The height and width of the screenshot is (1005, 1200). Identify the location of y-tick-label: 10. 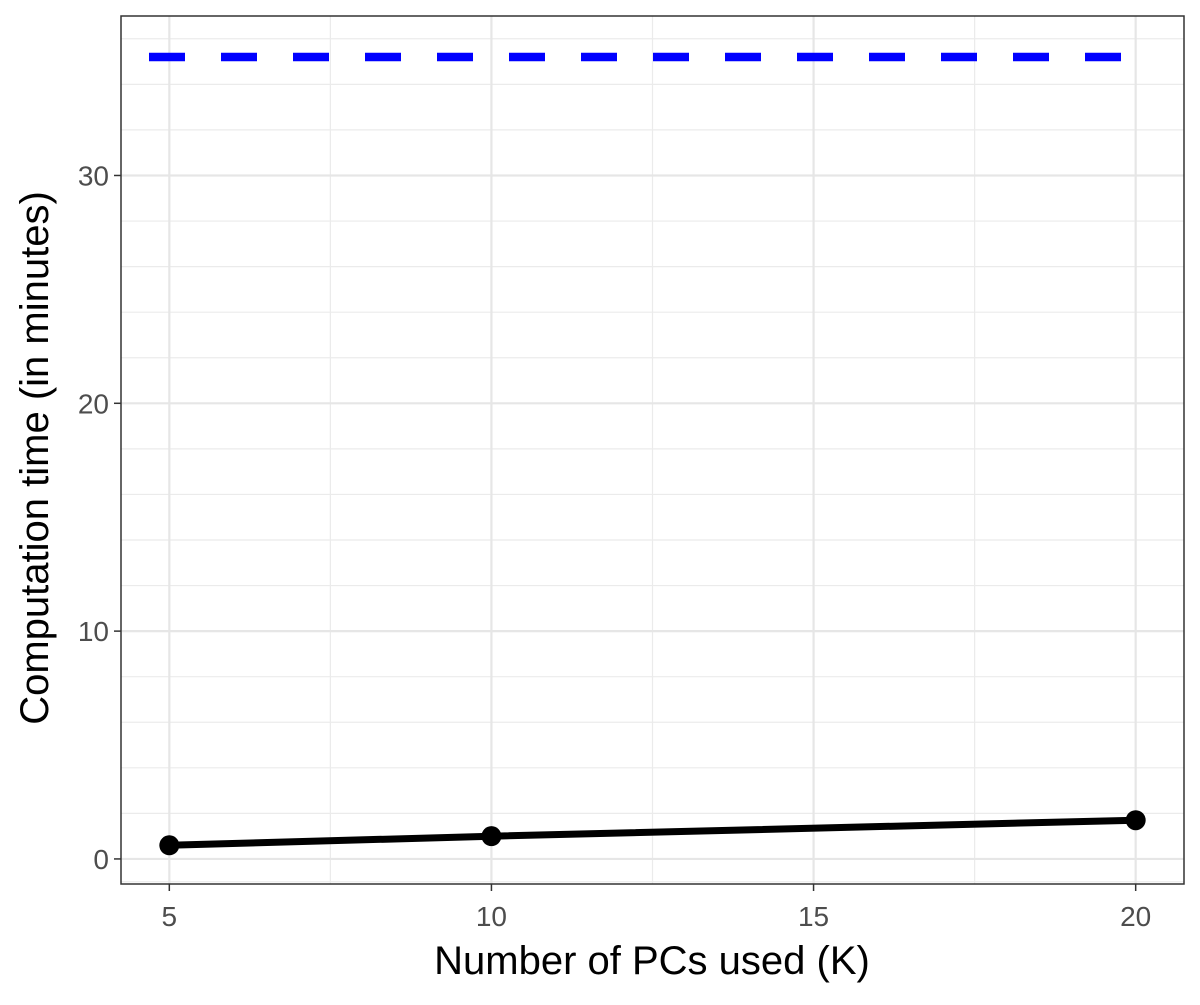
(93, 631).